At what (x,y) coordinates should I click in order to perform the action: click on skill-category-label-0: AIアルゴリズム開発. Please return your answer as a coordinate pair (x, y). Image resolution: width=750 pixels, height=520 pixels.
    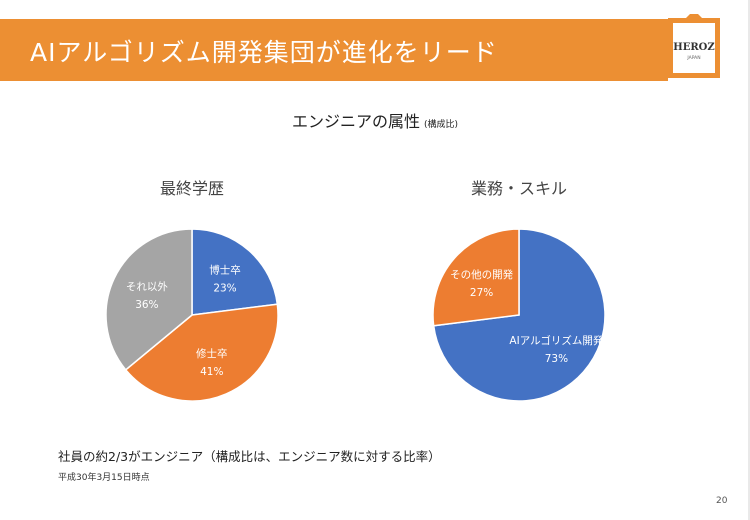
    Looking at the image, I should click on (556, 340).